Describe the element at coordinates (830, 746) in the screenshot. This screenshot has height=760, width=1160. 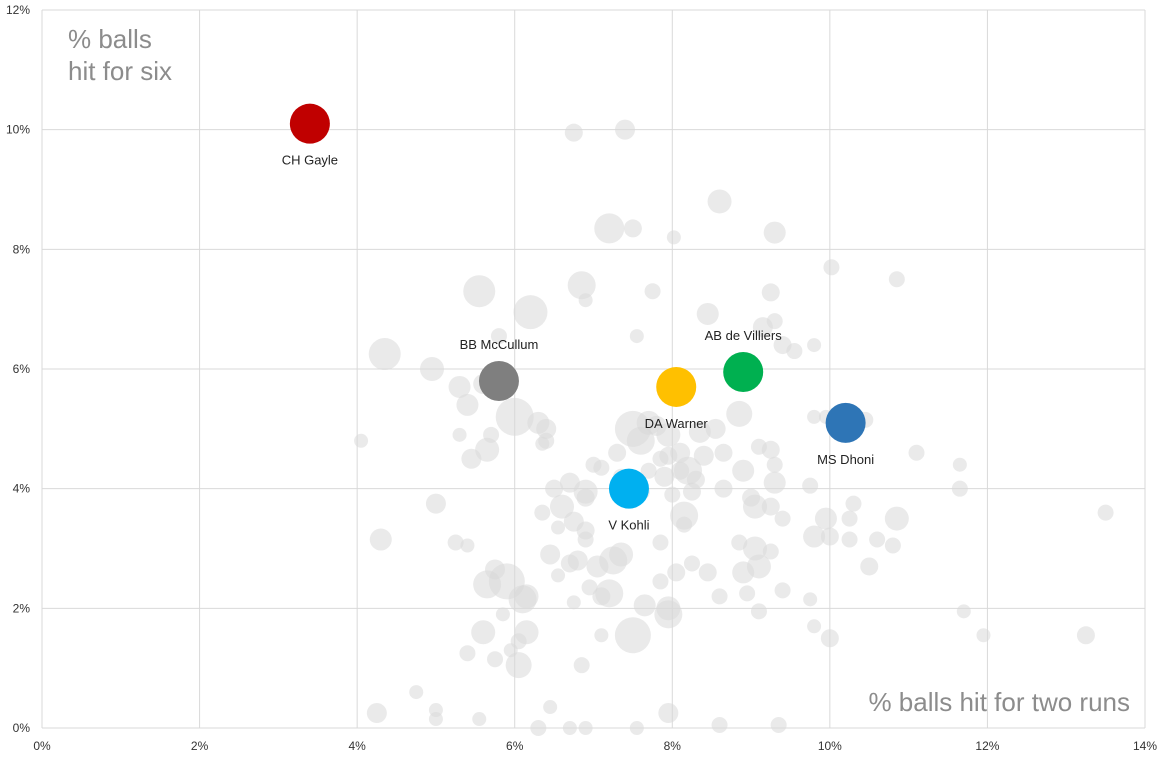
I see `x-tick-label: 10%` at that location.